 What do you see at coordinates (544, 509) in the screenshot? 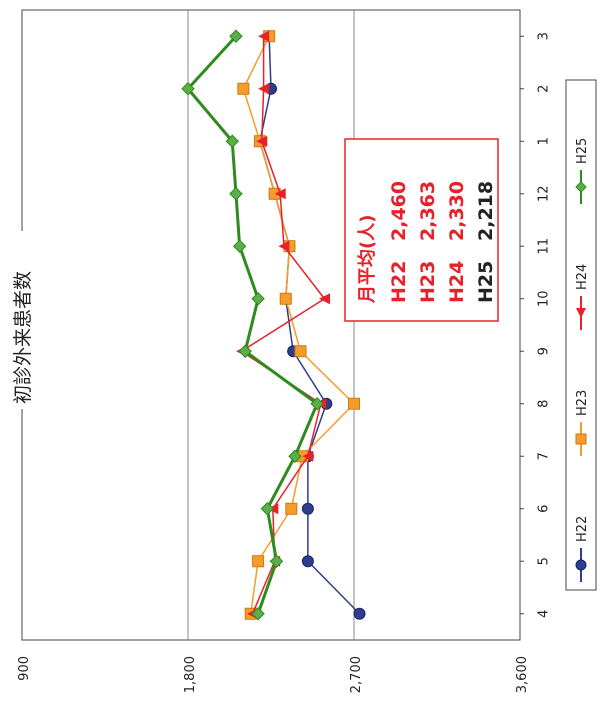
I see `x-tick-label: 6` at bounding box center [544, 509].